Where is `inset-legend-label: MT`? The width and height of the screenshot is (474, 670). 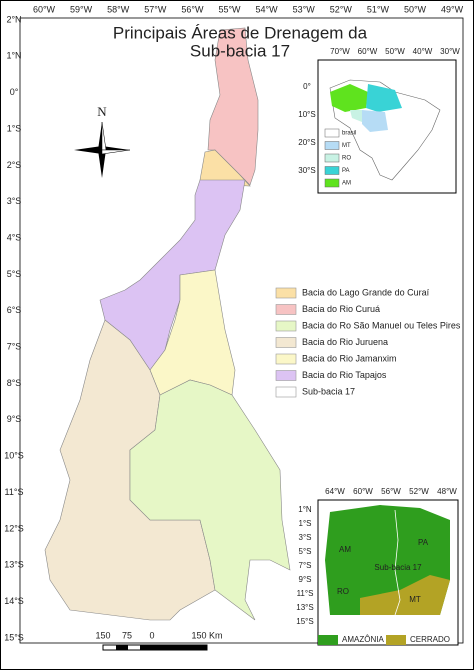 inset-legend-label: MT is located at coordinates (346, 146).